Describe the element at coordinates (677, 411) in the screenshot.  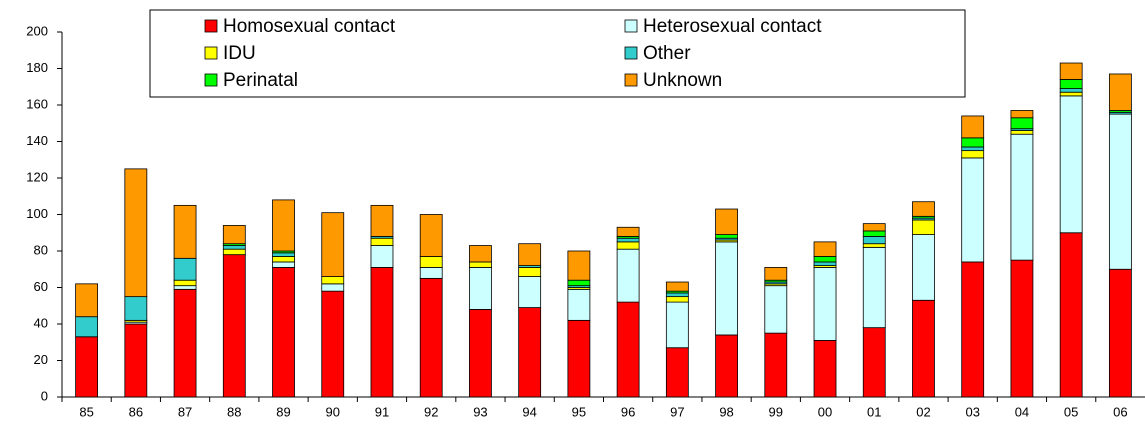
I see `x-tick-label: 97` at that location.